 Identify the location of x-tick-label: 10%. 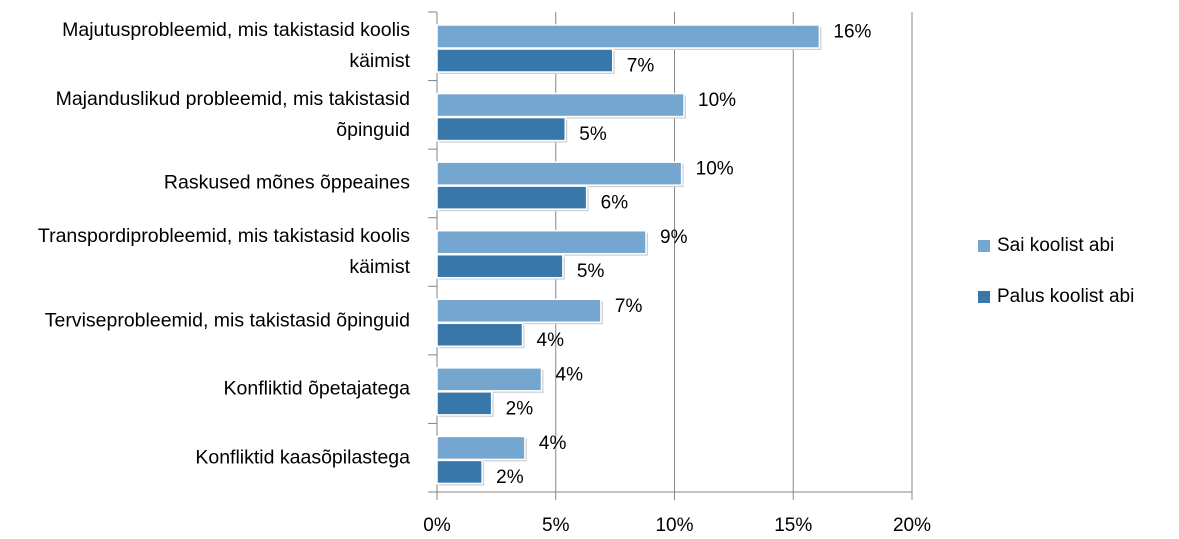
(674, 525).